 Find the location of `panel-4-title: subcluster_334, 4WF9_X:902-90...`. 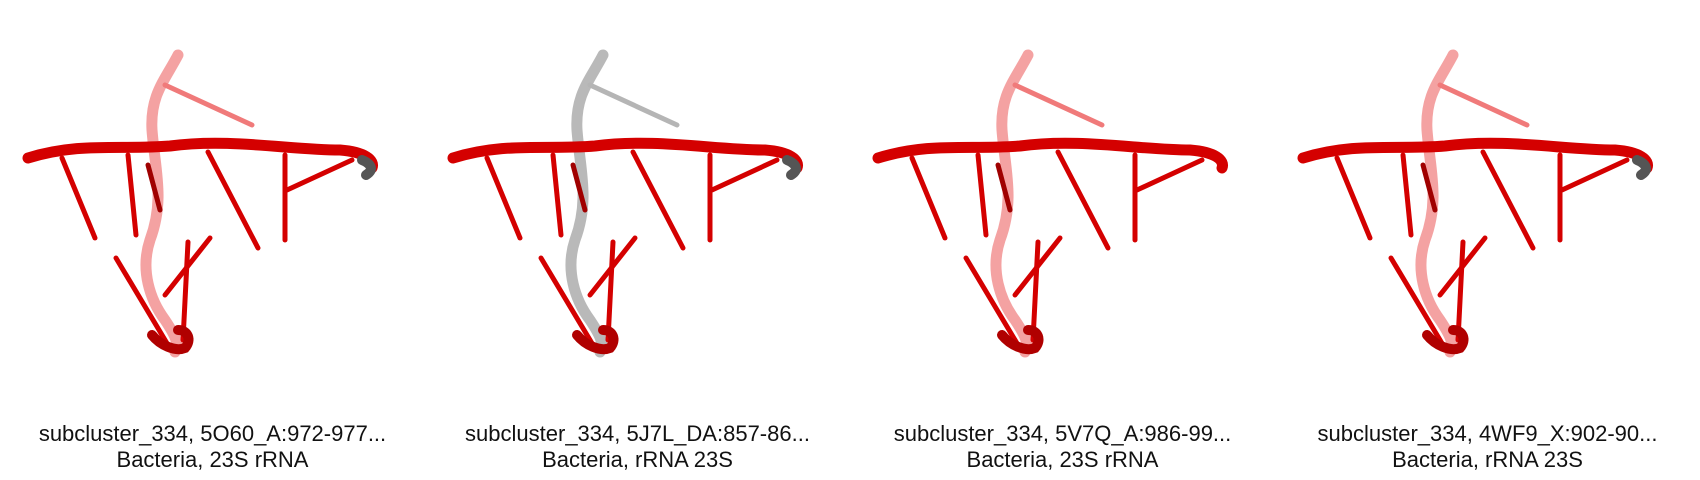

panel-4-title: subcluster_334, 4WF9_X:902-90... is located at coordinates (1487, 433).